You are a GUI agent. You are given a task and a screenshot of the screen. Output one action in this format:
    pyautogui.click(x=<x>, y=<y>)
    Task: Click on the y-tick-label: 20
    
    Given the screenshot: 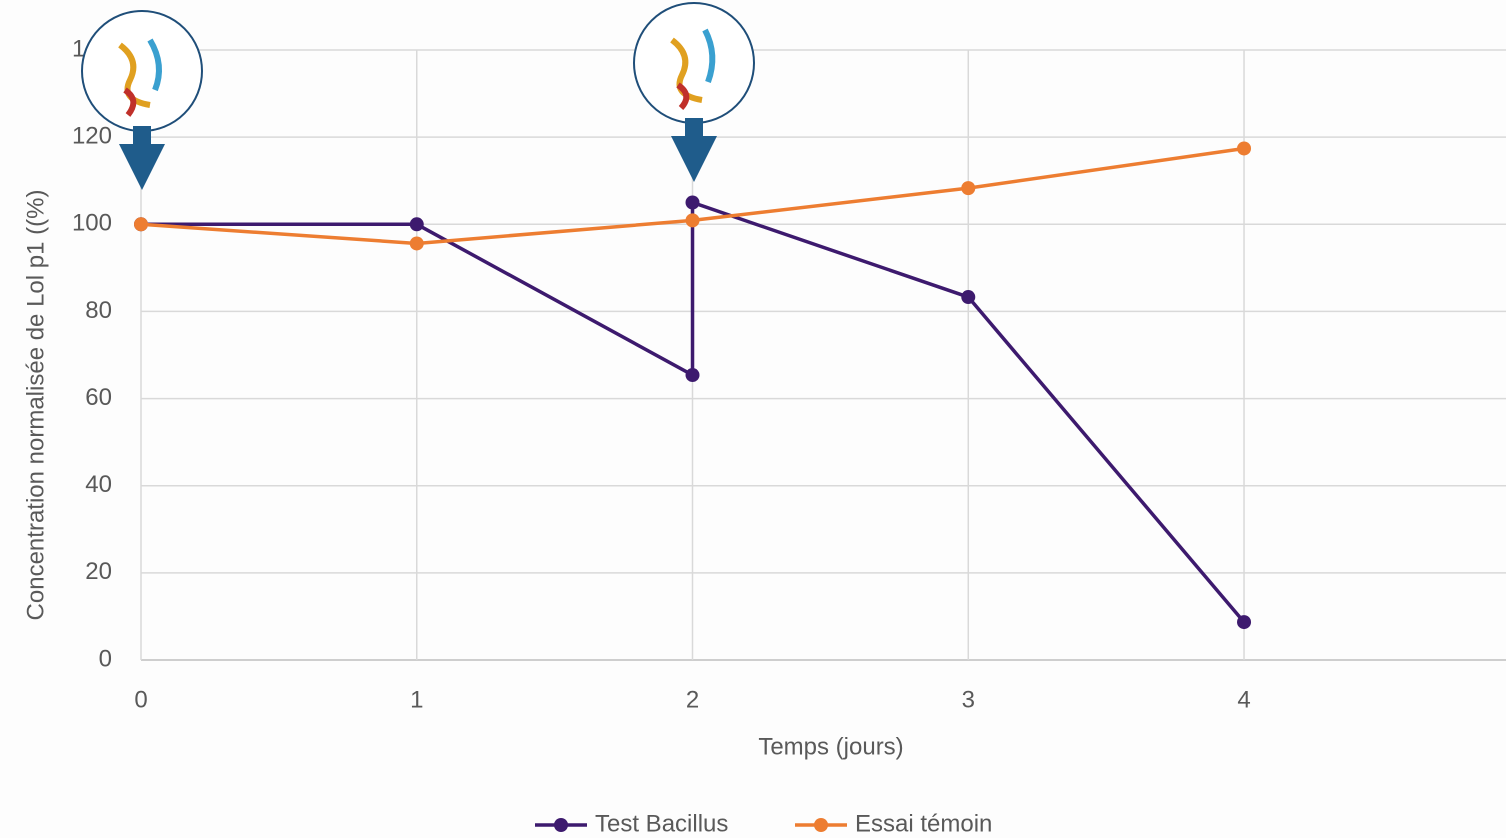 What is the action you would take?
    pyautogui.click(x=98, y=571)
    